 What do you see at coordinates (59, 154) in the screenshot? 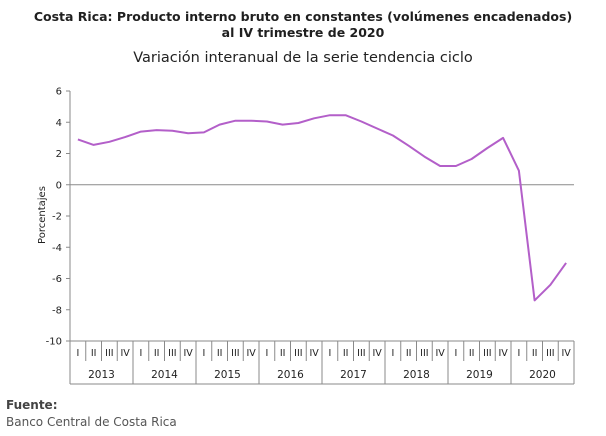
I see `y-tick-label: 2` at bounding box center [59, 154].